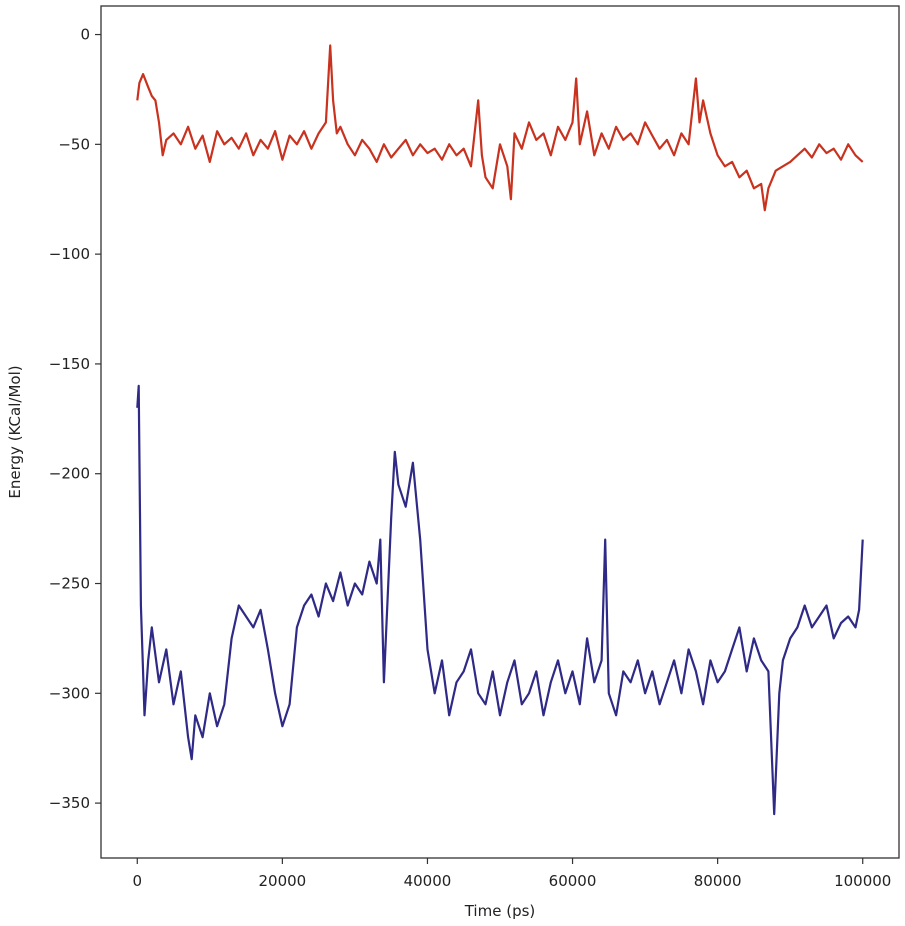 This screenshot has height=926, width=905. I want to click on y-tick-label: −50, so click(74, 144).